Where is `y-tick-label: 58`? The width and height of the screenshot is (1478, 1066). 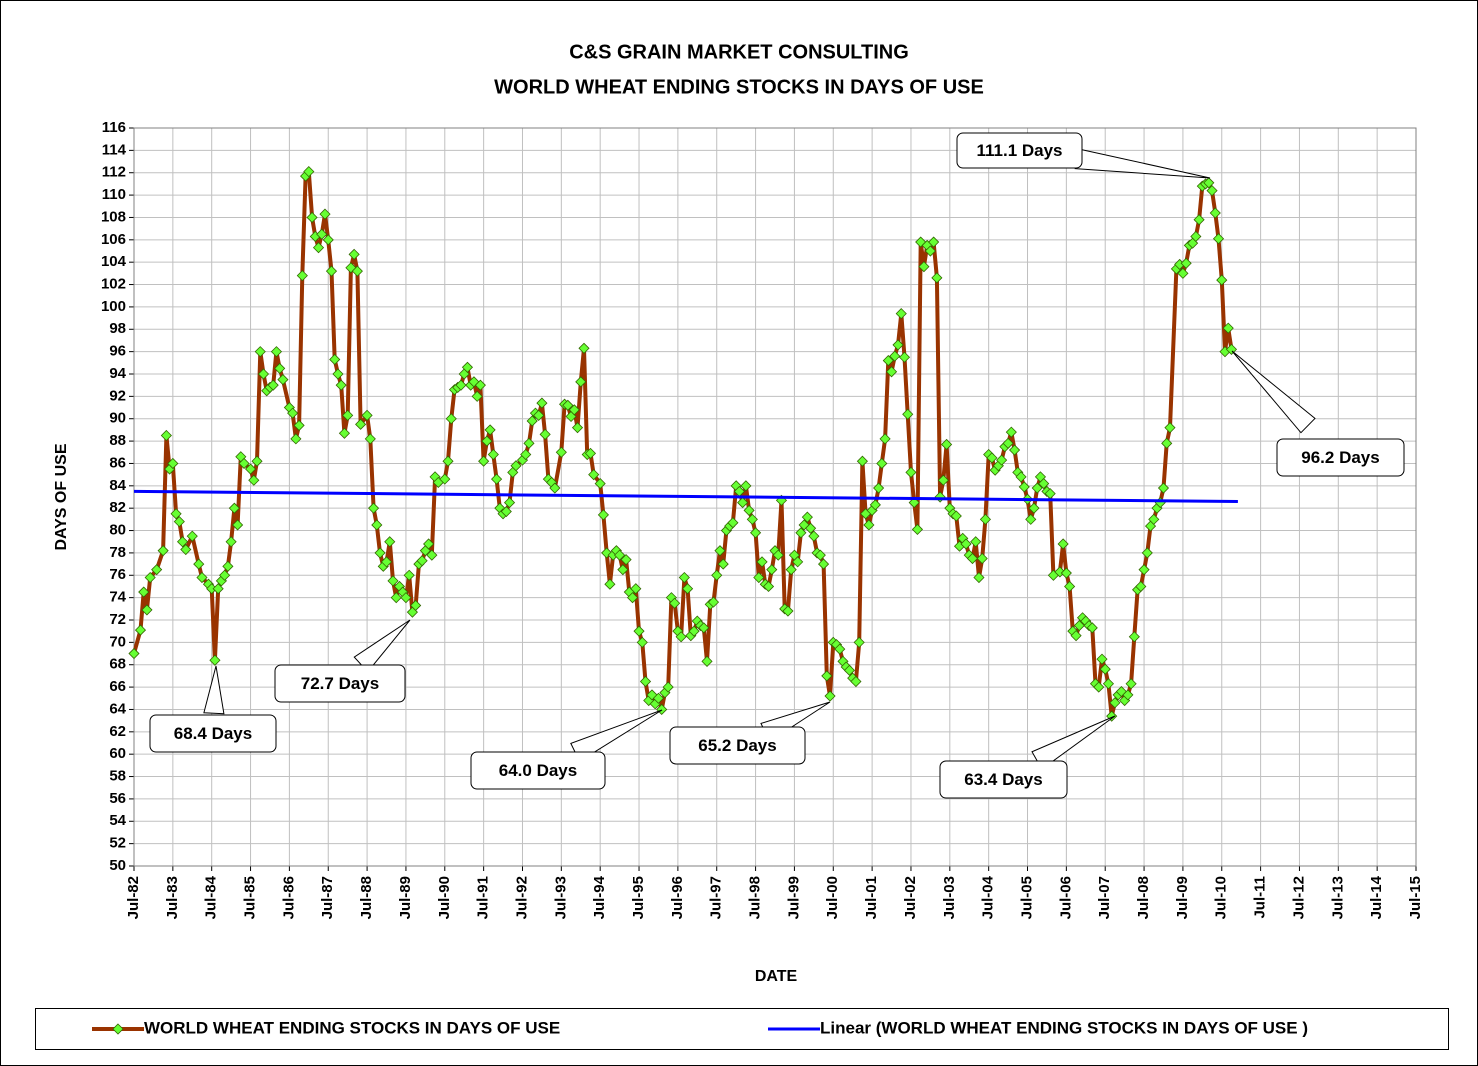
y-tick-label: 58 is located at coordinates (117, 776).